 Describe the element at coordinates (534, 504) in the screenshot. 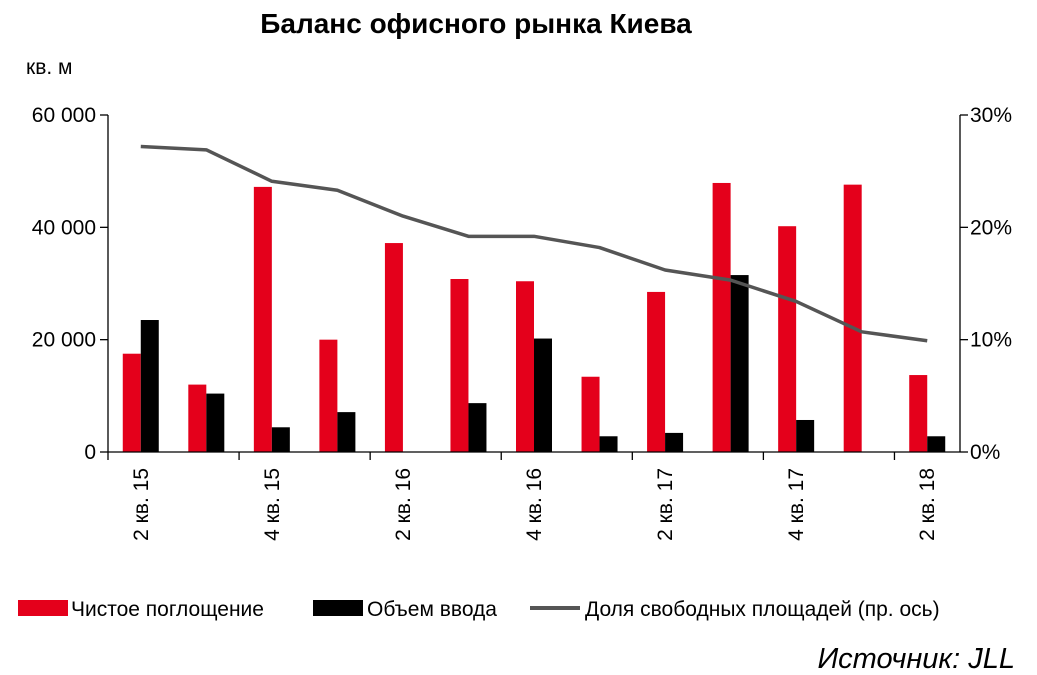

I see `x-tick-label: 4 кв. 16` at that location.